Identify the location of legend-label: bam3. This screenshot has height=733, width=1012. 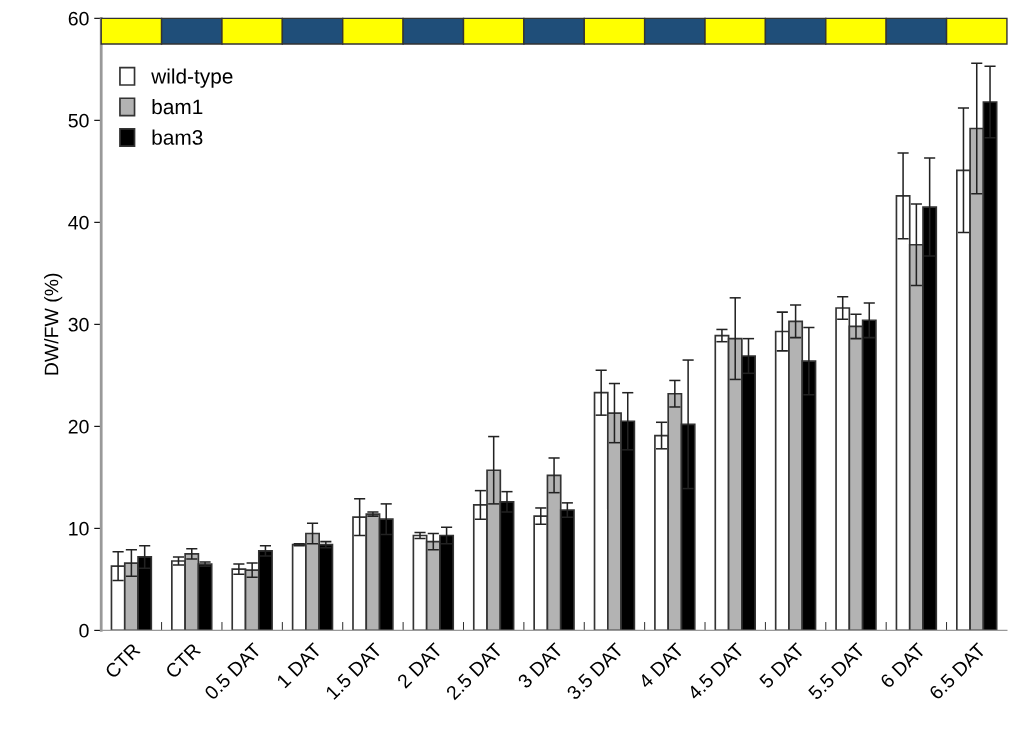
(177, 137).